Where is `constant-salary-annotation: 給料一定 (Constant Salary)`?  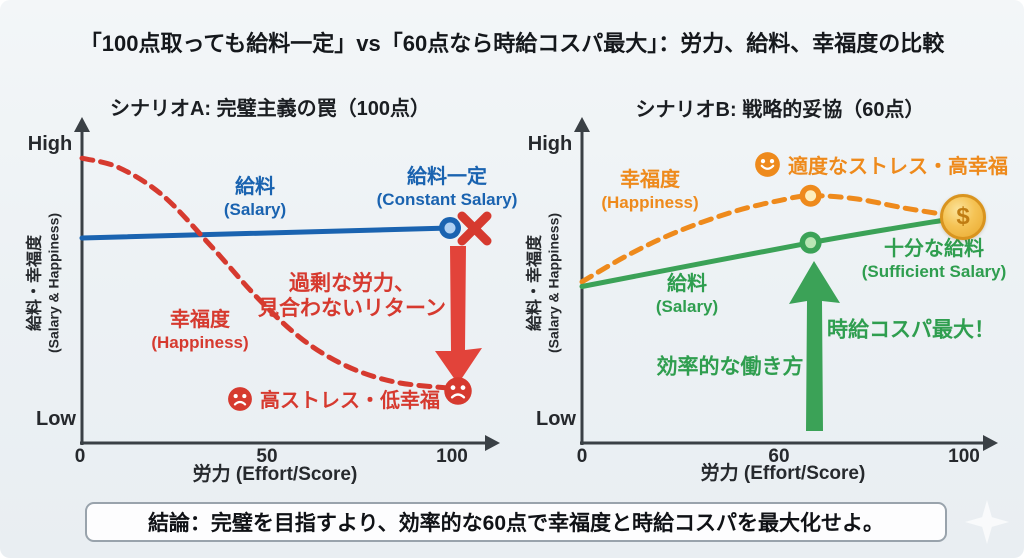
constant-salary-annotation: 給料一定 (Constant Salary) is located at coordinates (447, 188).